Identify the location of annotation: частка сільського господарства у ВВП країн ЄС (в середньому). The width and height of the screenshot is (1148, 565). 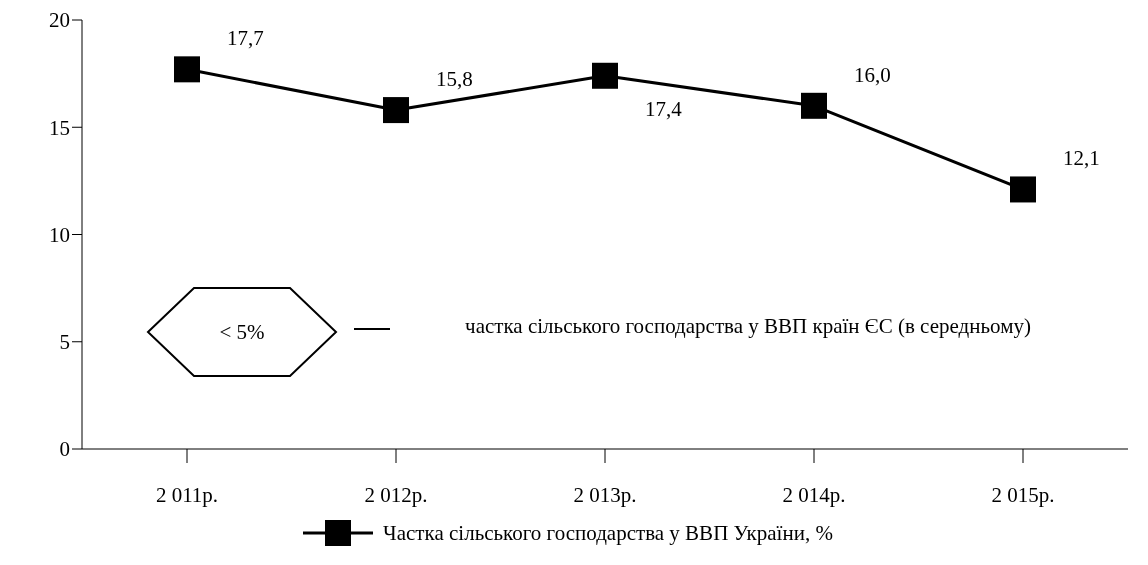
(748, 326).